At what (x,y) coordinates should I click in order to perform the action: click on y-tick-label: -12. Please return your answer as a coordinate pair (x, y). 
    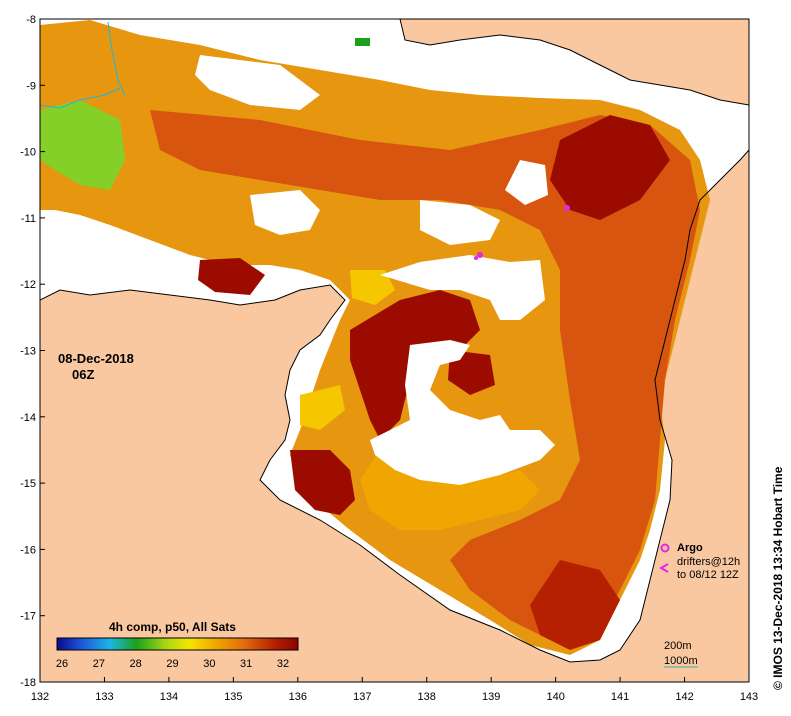
    Looking at the image, I should click on (28, 285).